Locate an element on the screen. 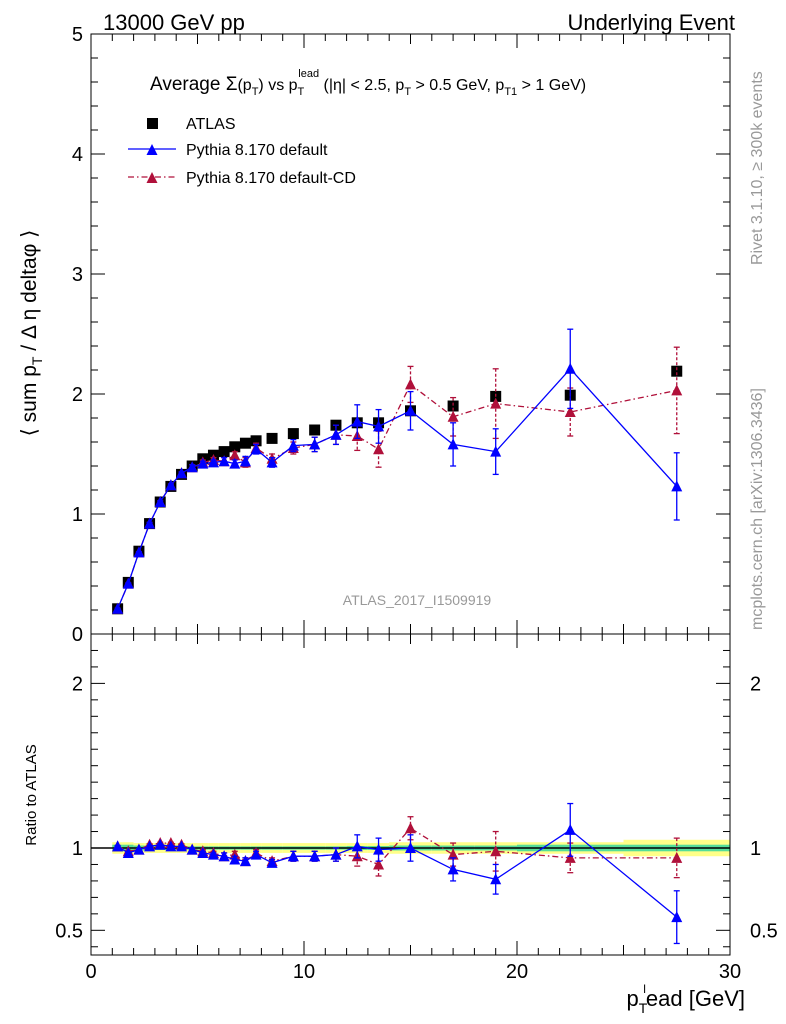  main-y-axis-label: ⟨ sum pT / Δ η deltaφ ⟩ is located at coordinates (31, 333).